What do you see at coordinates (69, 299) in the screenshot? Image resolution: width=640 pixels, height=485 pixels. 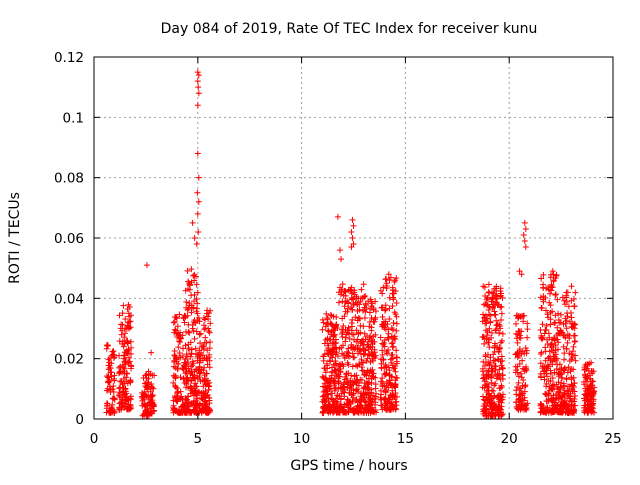 I see `y-tick-label: 0.04` at bounding box center [69, 299].